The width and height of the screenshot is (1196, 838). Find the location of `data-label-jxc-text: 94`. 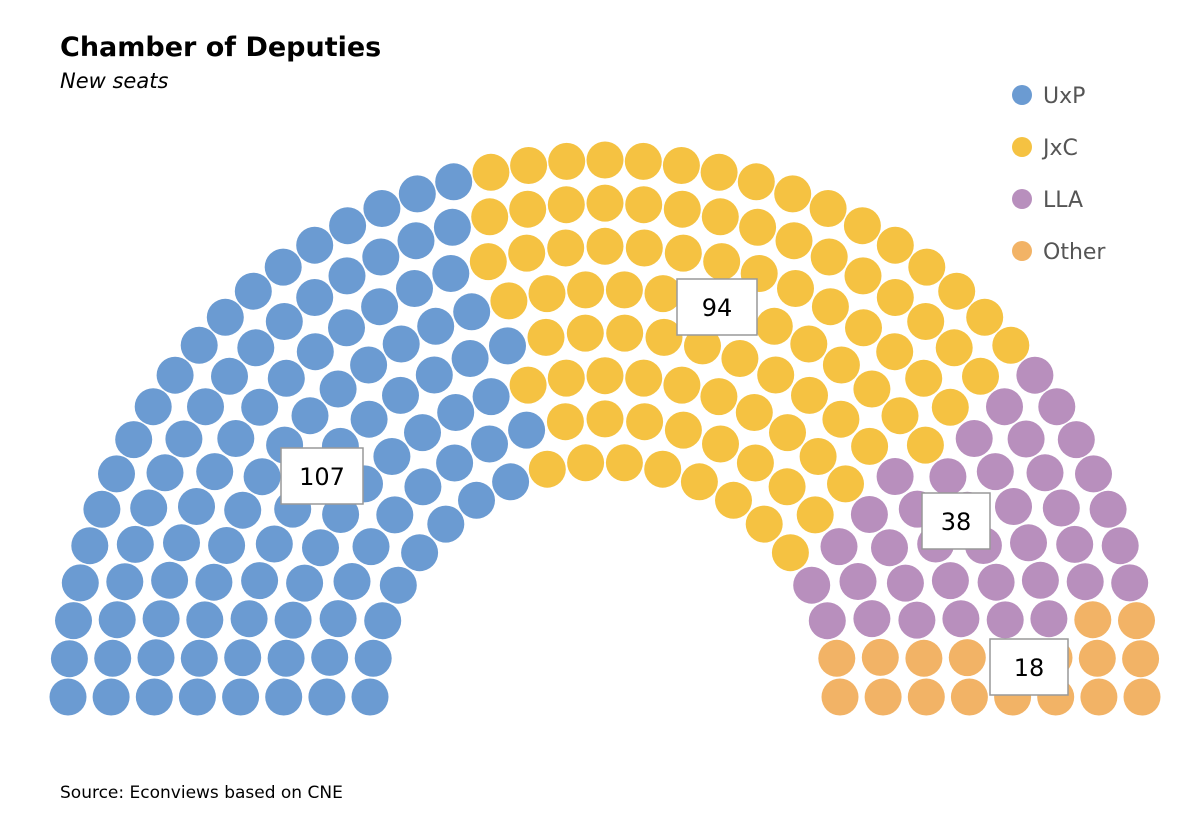

data-label-jxc-text: 94 is located at coordinates (717, 308).